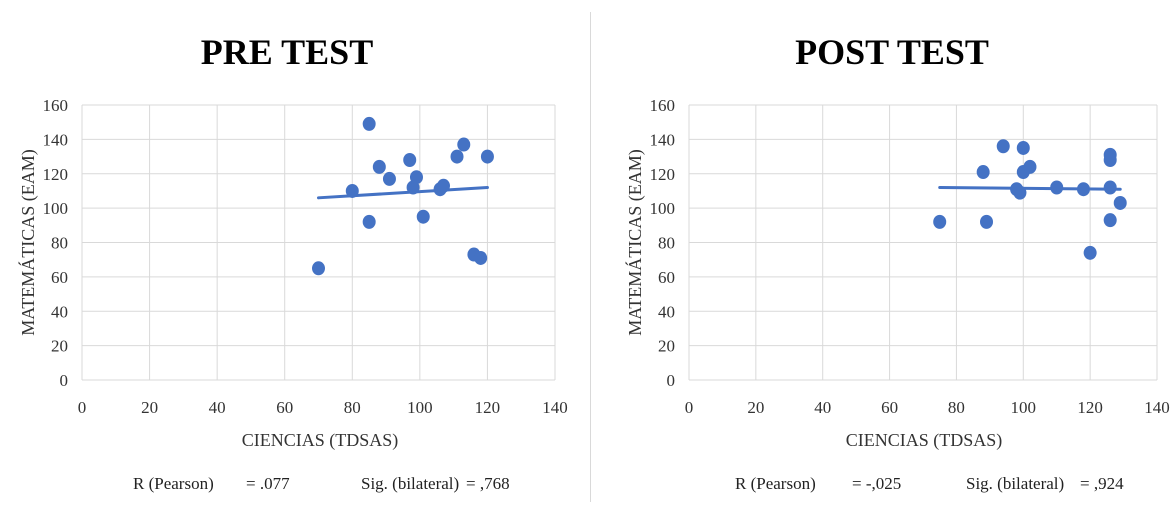 This screenshot has height=509, width=1172. What do you see at coordinates (1102, 483) in the screenshot?
I see `post-stat-sig-value: = ,924` at bounding box center [1102, 483].